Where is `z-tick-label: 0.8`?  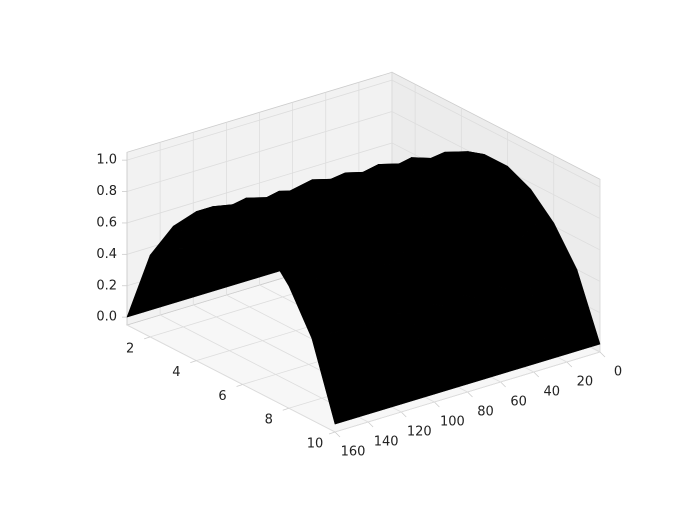
z-tick-label: 0.8 is located at coordinates (106, 191).